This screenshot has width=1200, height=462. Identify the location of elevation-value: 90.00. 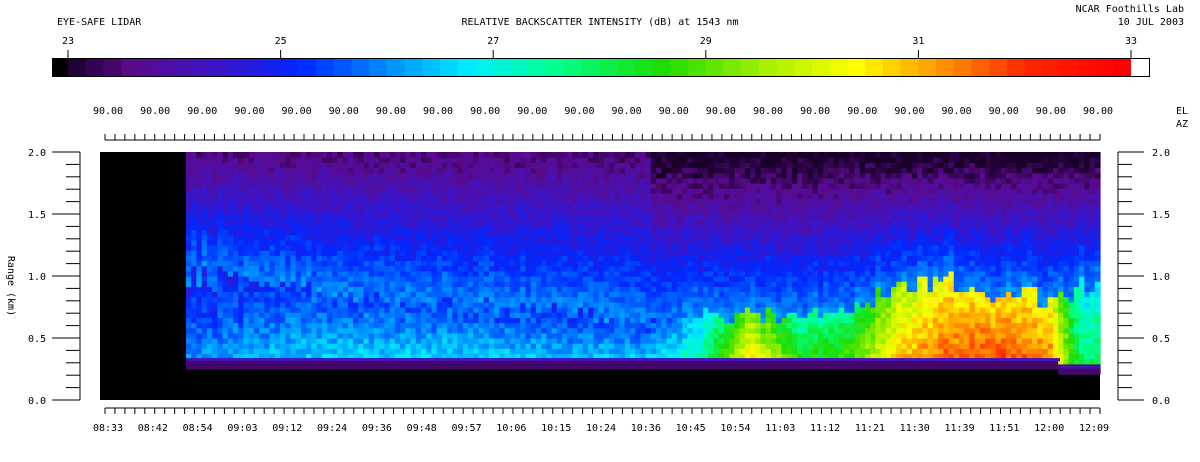
(1004, 111).